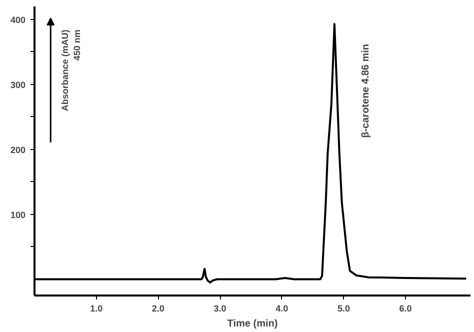 This screenshot has width=474, height=332. Describe the element at coordinates (18, 19) in the screenshot. I see `y-tick-label: 400` at that location.